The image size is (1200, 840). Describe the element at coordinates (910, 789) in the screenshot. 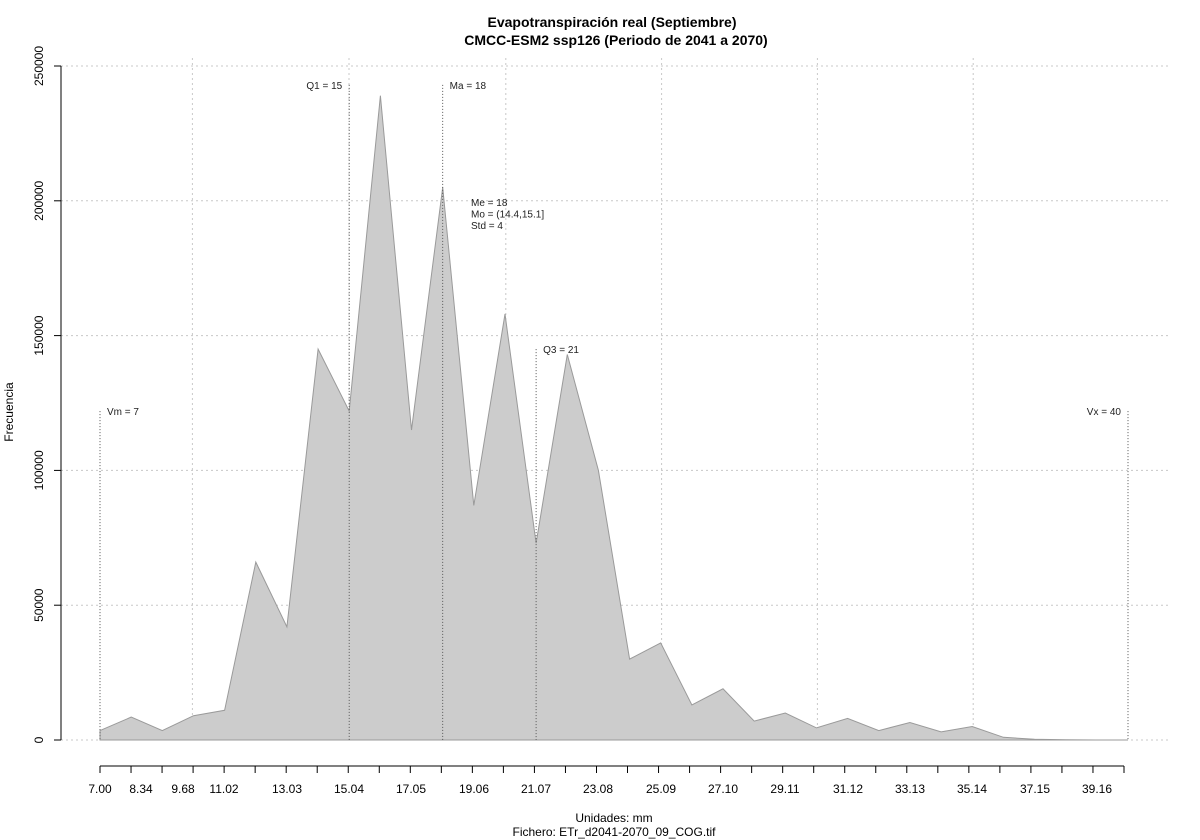

I see `x-tick-label: 33.13` at that location.